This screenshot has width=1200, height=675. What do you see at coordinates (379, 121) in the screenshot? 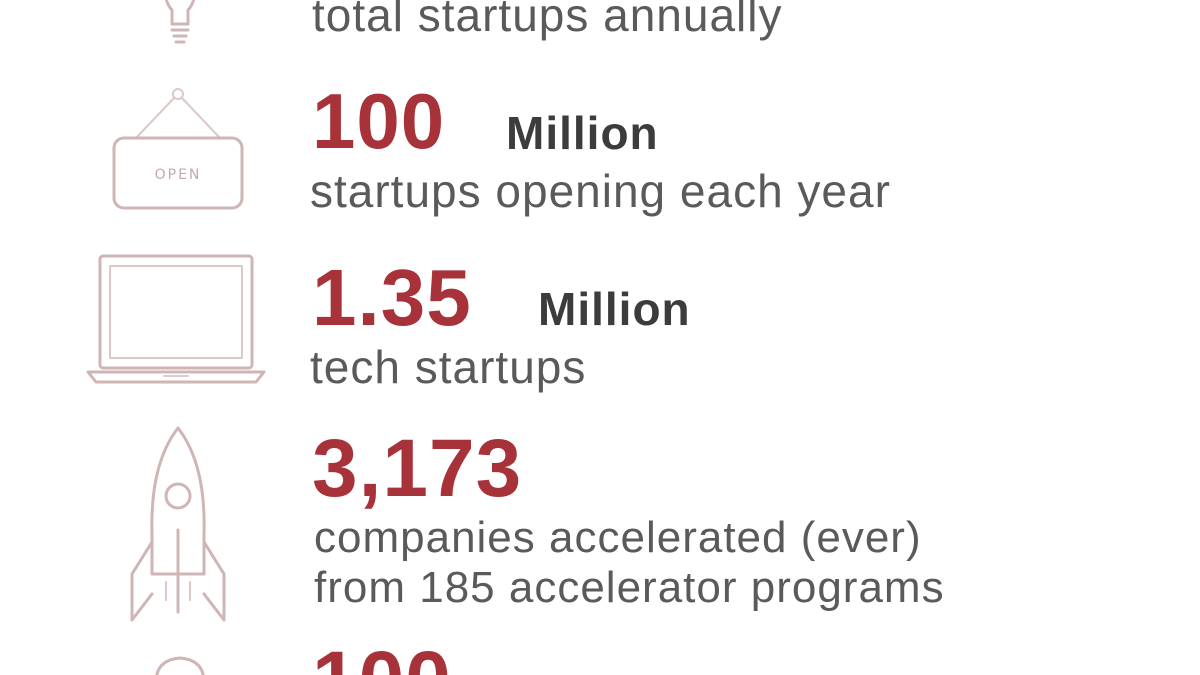
I see `stat-number-2: 100` at bounding box center [379, 121].